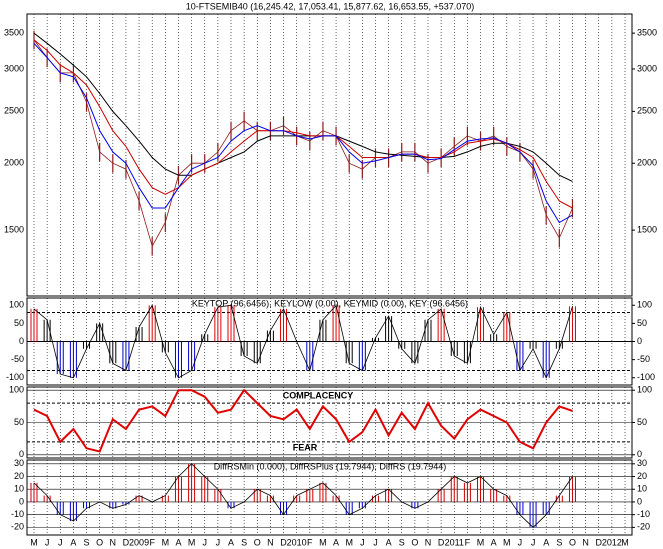  I want to click on x-tick-label: 2012, so click(612, 542).